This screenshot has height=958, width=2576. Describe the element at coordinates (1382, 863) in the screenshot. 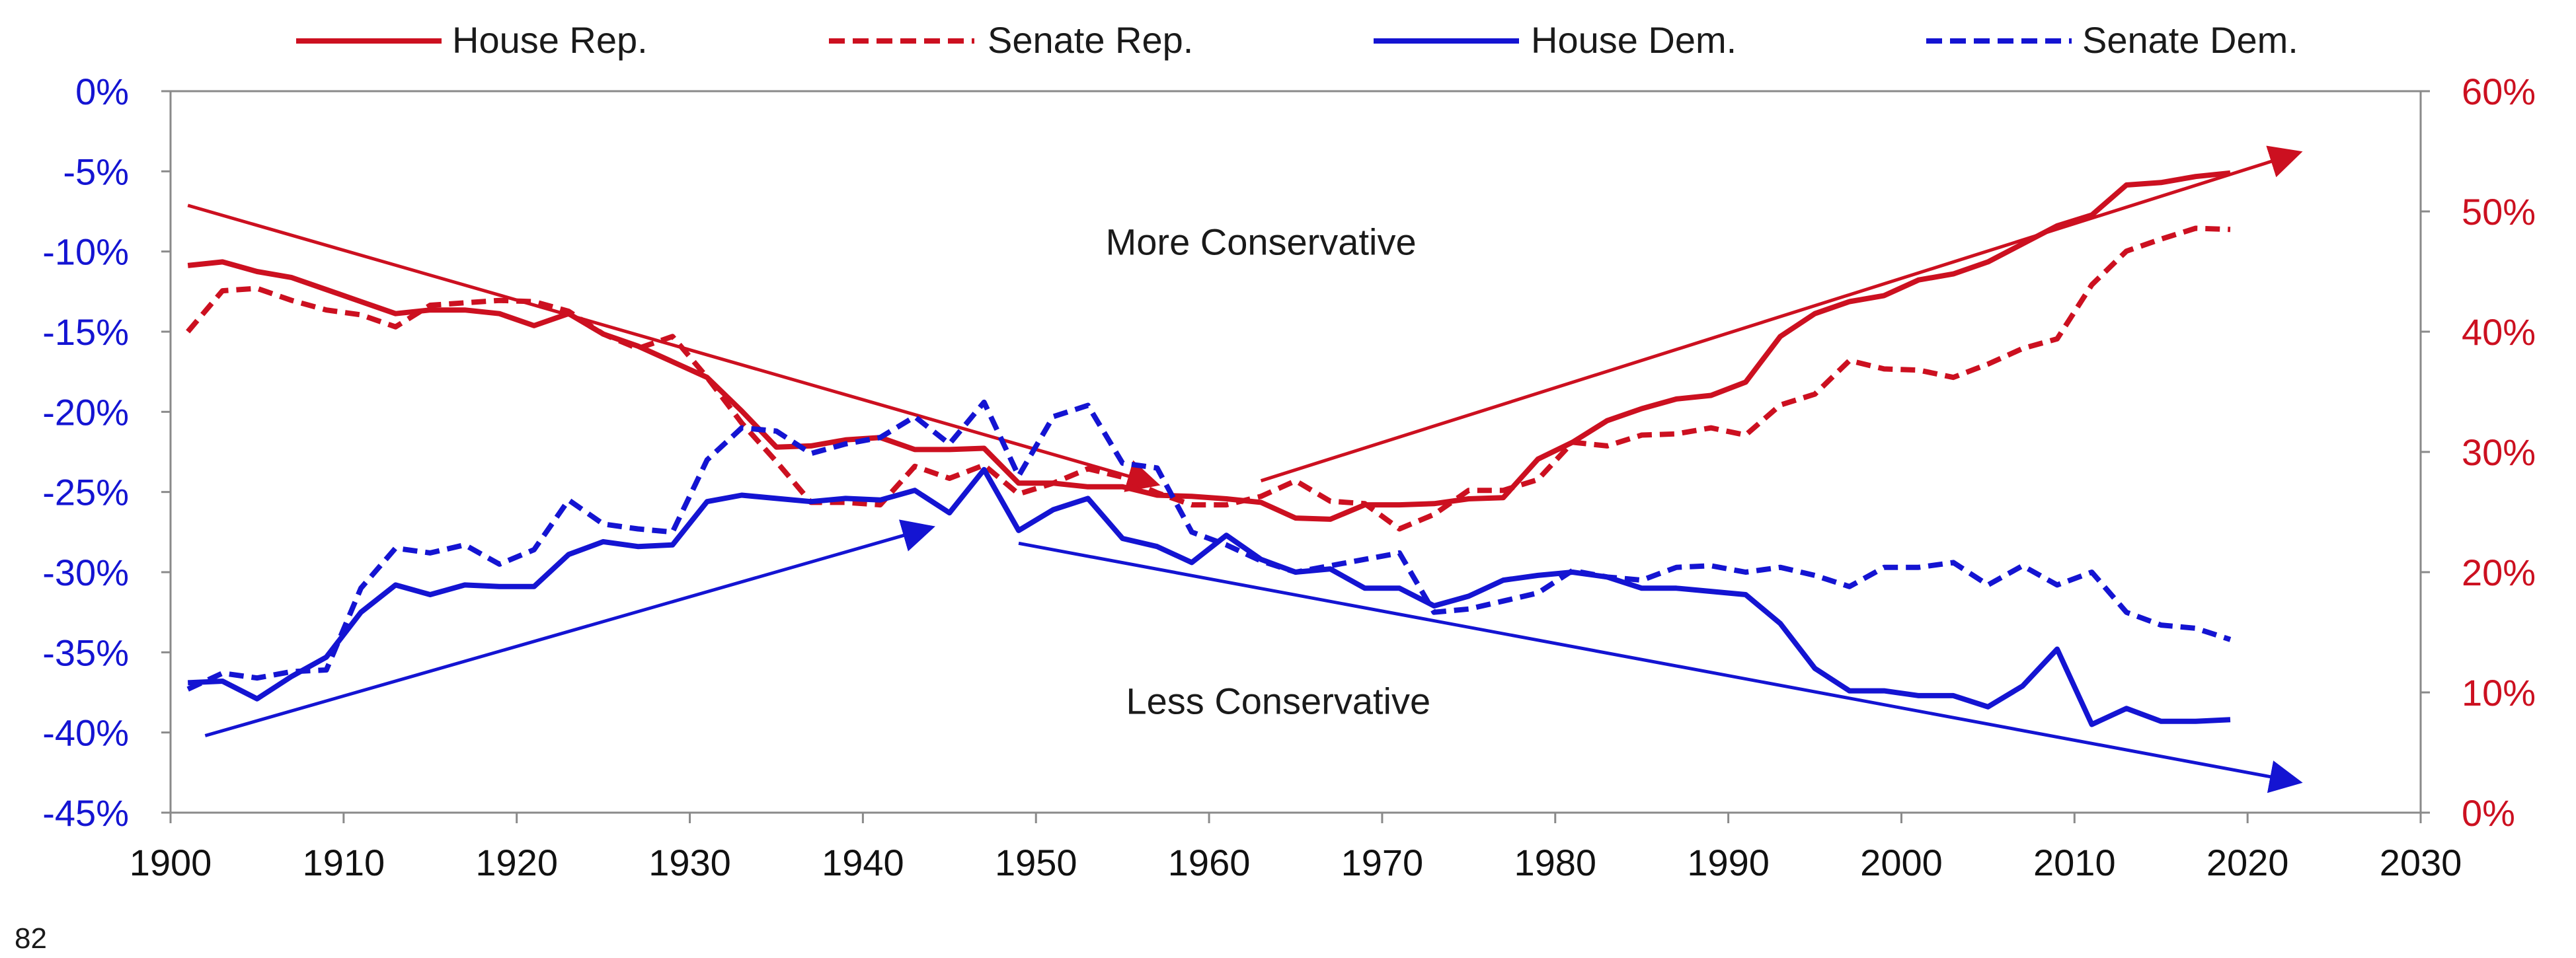

I see `x-tick-label: 1970` at that location.